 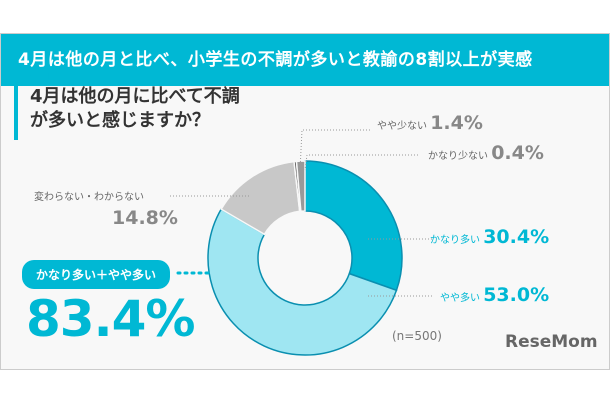 What do you see at coordinates (551, 342) in the screenshot?
I see `resemom-logo: ReseMom` at bounding box center [551, 342].